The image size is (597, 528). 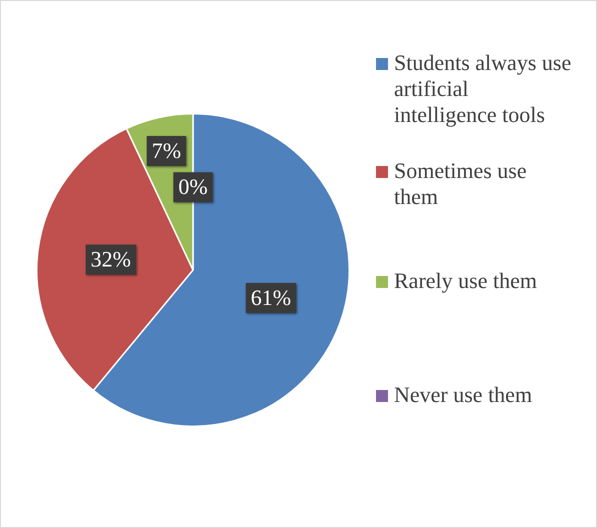 What do you see at coordinates (193, 186) in the screenshot?
I see `text: 0%` at bounding box center [193, 186].